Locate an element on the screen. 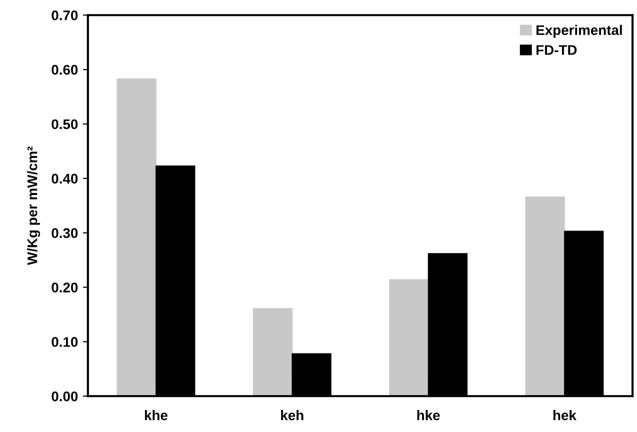 The height and width of the screenshot is (432, 637). x-tick-label: keh is located at coordinates (292, 415).